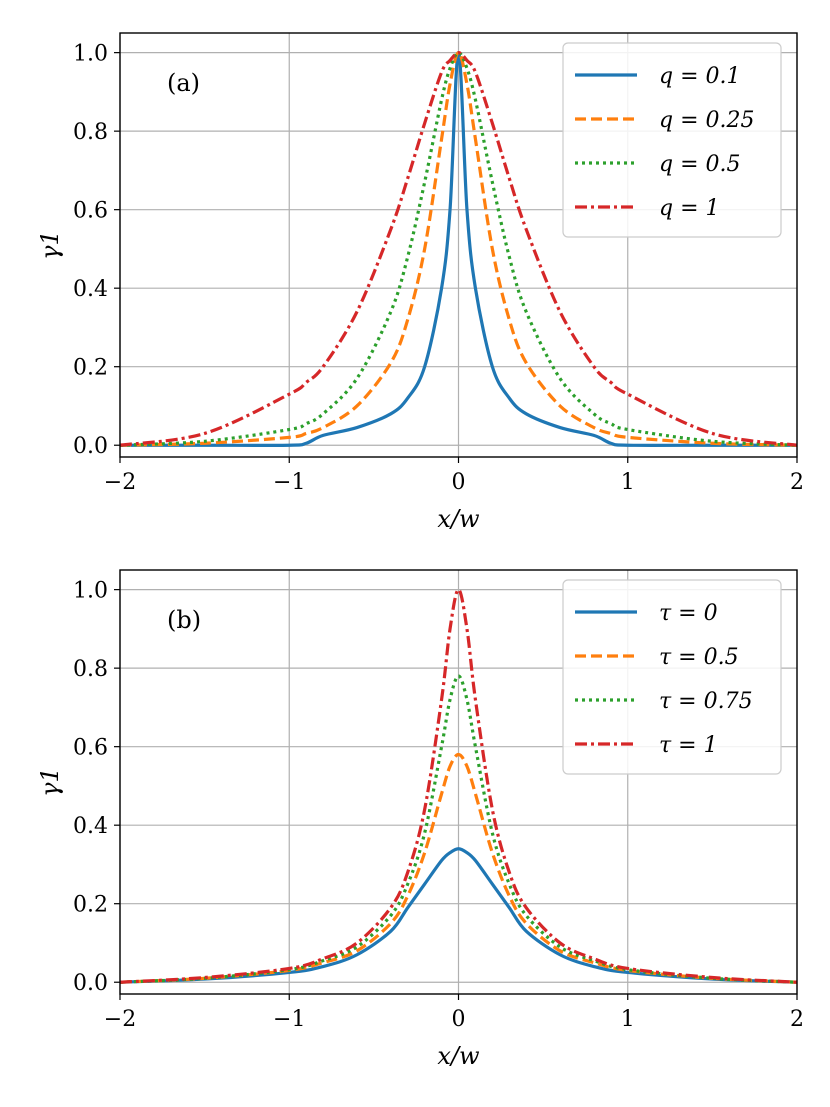  What do you see at coordinates (183, 83) in the screenshot?
I see `panel-label: (a)` at bounding box center [183, 83].